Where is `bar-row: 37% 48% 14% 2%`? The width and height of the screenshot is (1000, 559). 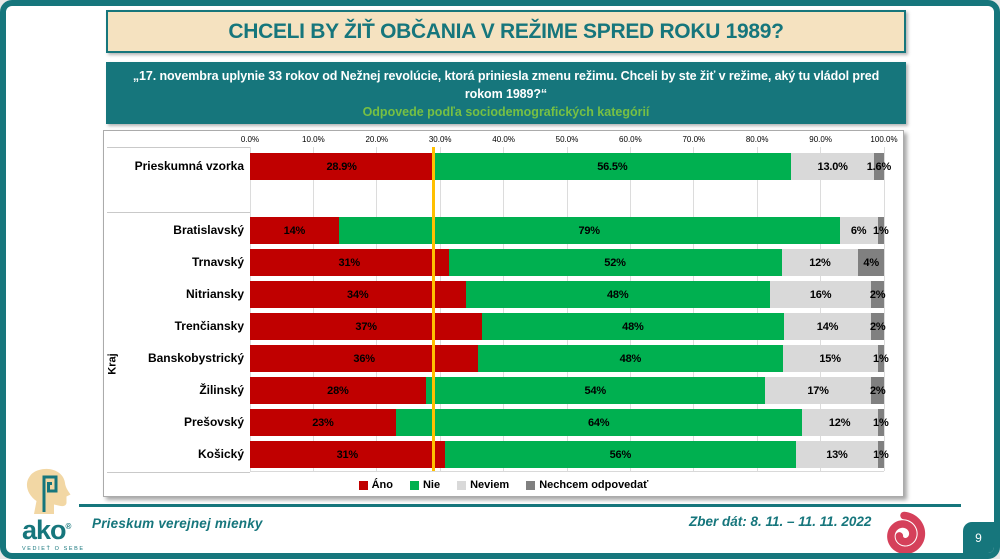 bar-row: 37% 48% 14% 2% is located at coordinates (568, 326).